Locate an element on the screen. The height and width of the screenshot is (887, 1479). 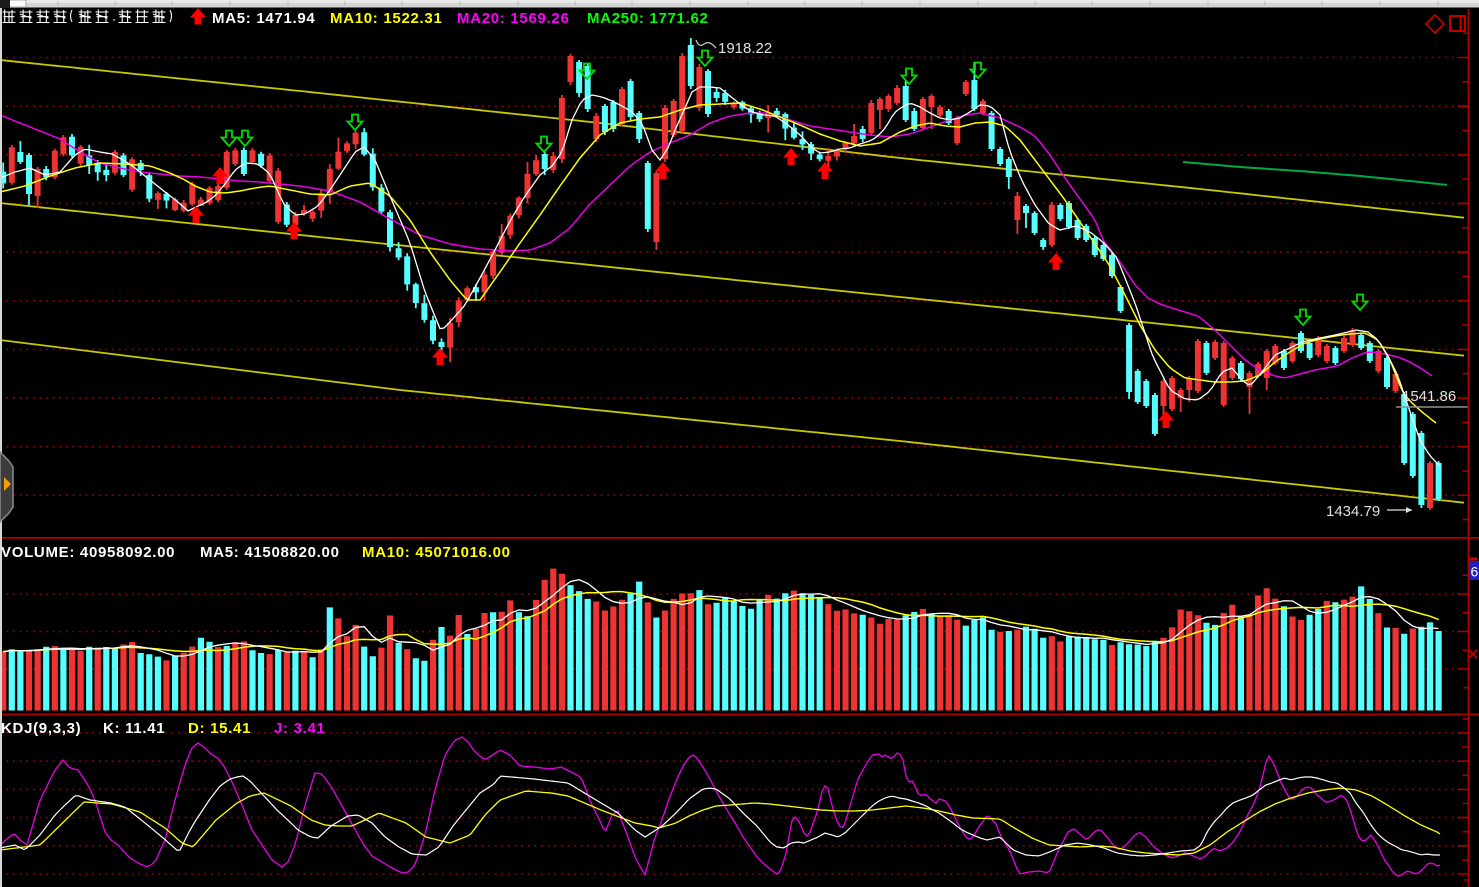
svg-text: 6 is located at coordinates (1475, 572).